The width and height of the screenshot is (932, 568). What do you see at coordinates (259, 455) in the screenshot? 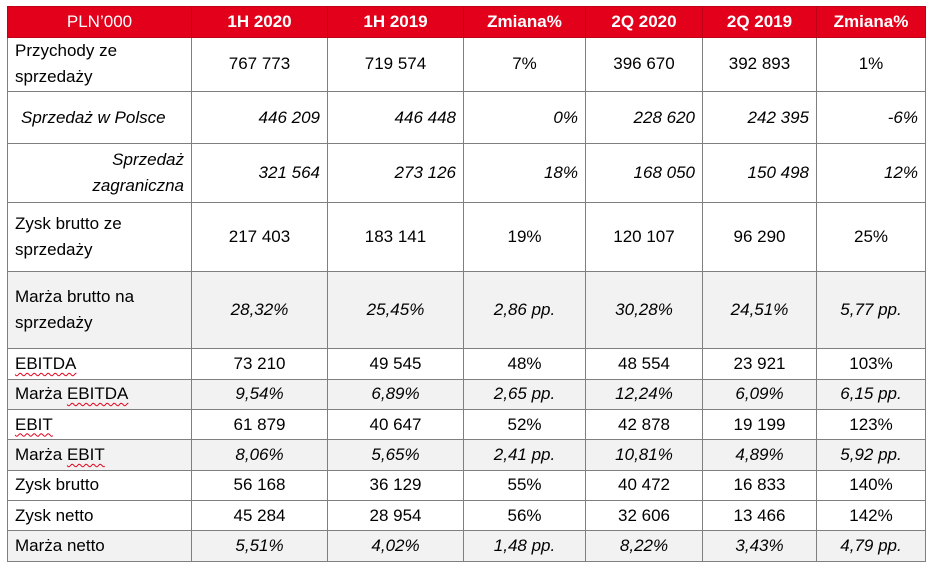
I see `cell: 8,06%` at bounding box center [259, 455].